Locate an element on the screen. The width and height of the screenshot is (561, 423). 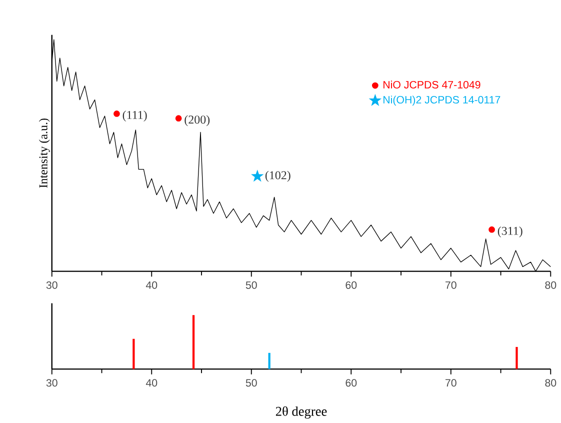
legend-label: Ni(OH)2 JCPDS 14-0117 is located at coordinates (442, 101).